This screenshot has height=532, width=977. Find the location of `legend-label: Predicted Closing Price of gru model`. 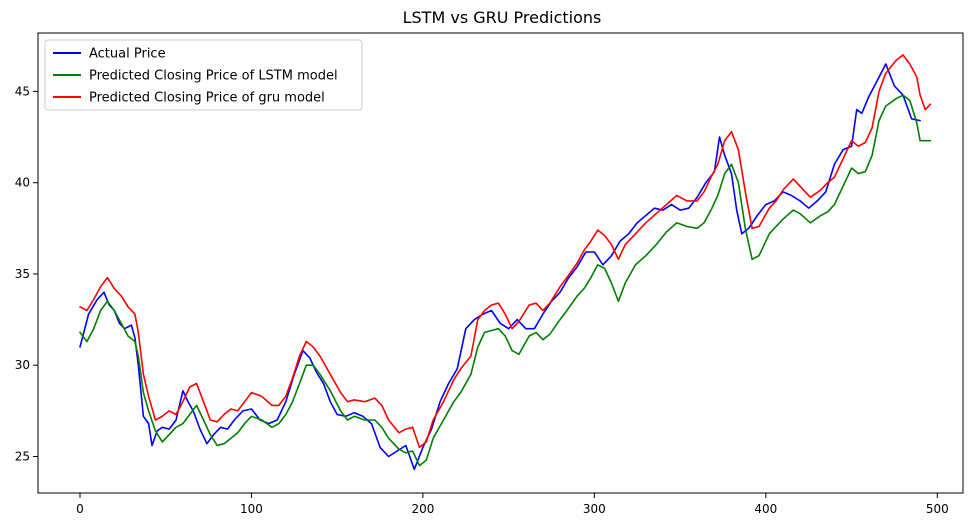

legend-label: Predicted Closing Price of gru model is located at coordinates (207, 98).